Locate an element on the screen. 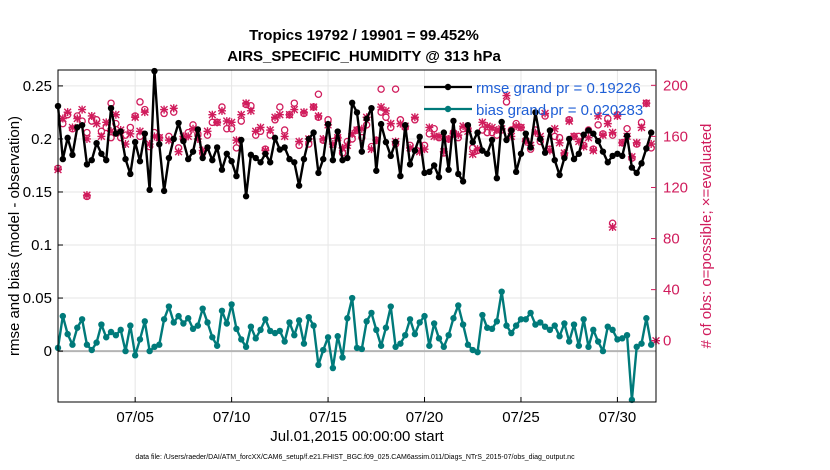 Image resolution: width=830 pixels, height=470 pixels. x-tick-label: 07/05 is located at coordinates (135, 417).